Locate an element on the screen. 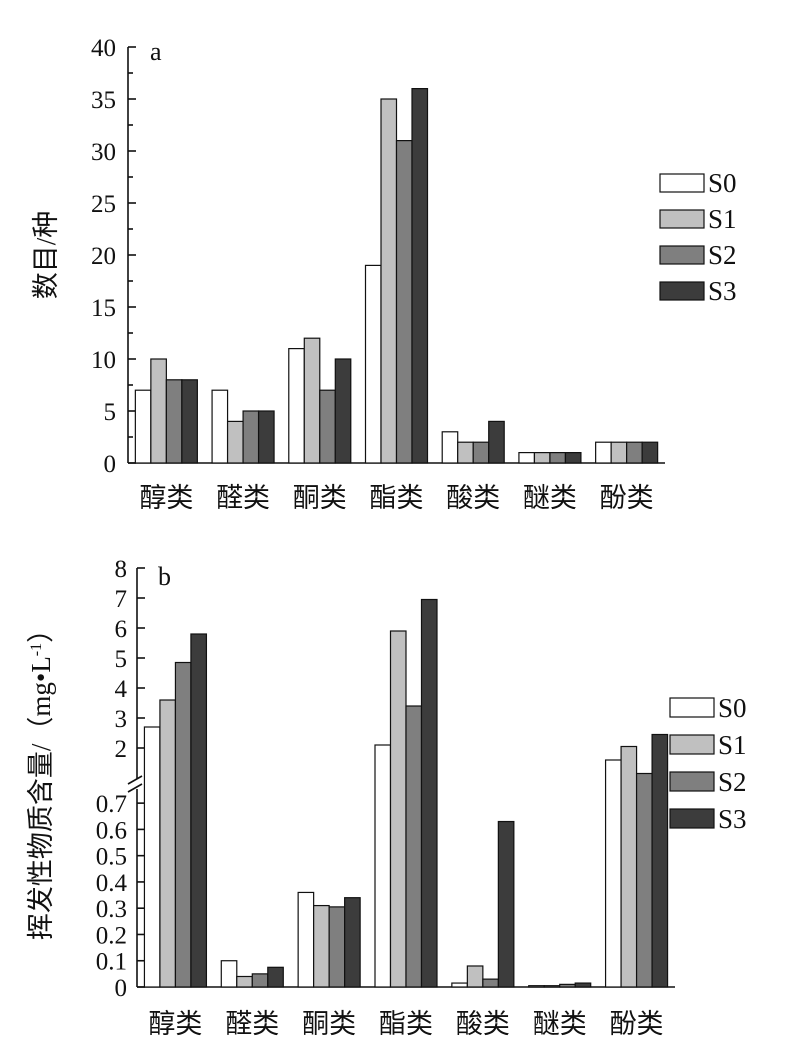  panel-a-legend: S0 S1 S2 S3 is located at coordinates (698, 237).